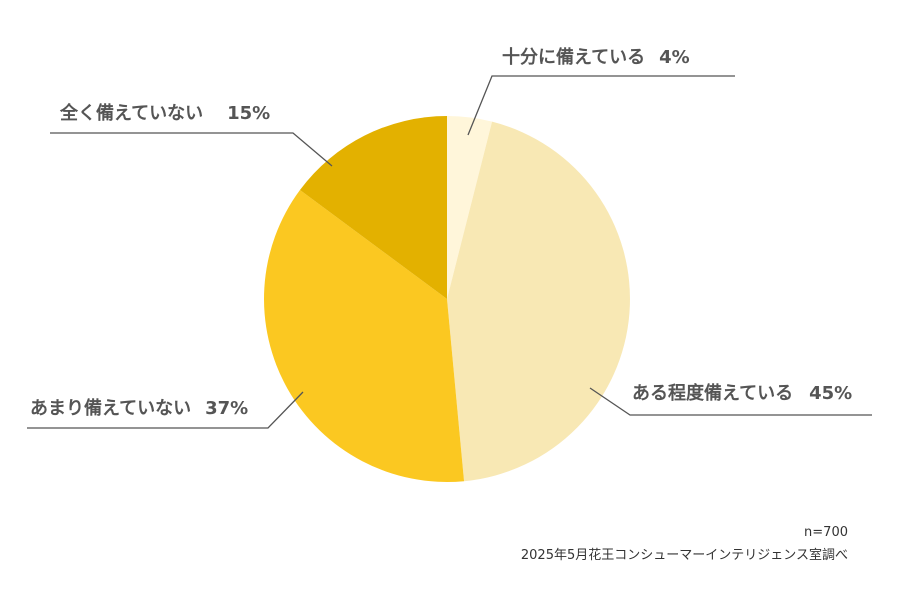 The image size is (900, 600). Describe the element at coordinates (373, 207) in the screenshot. I see `pie-slice-not-at-all-prepared` at that location.